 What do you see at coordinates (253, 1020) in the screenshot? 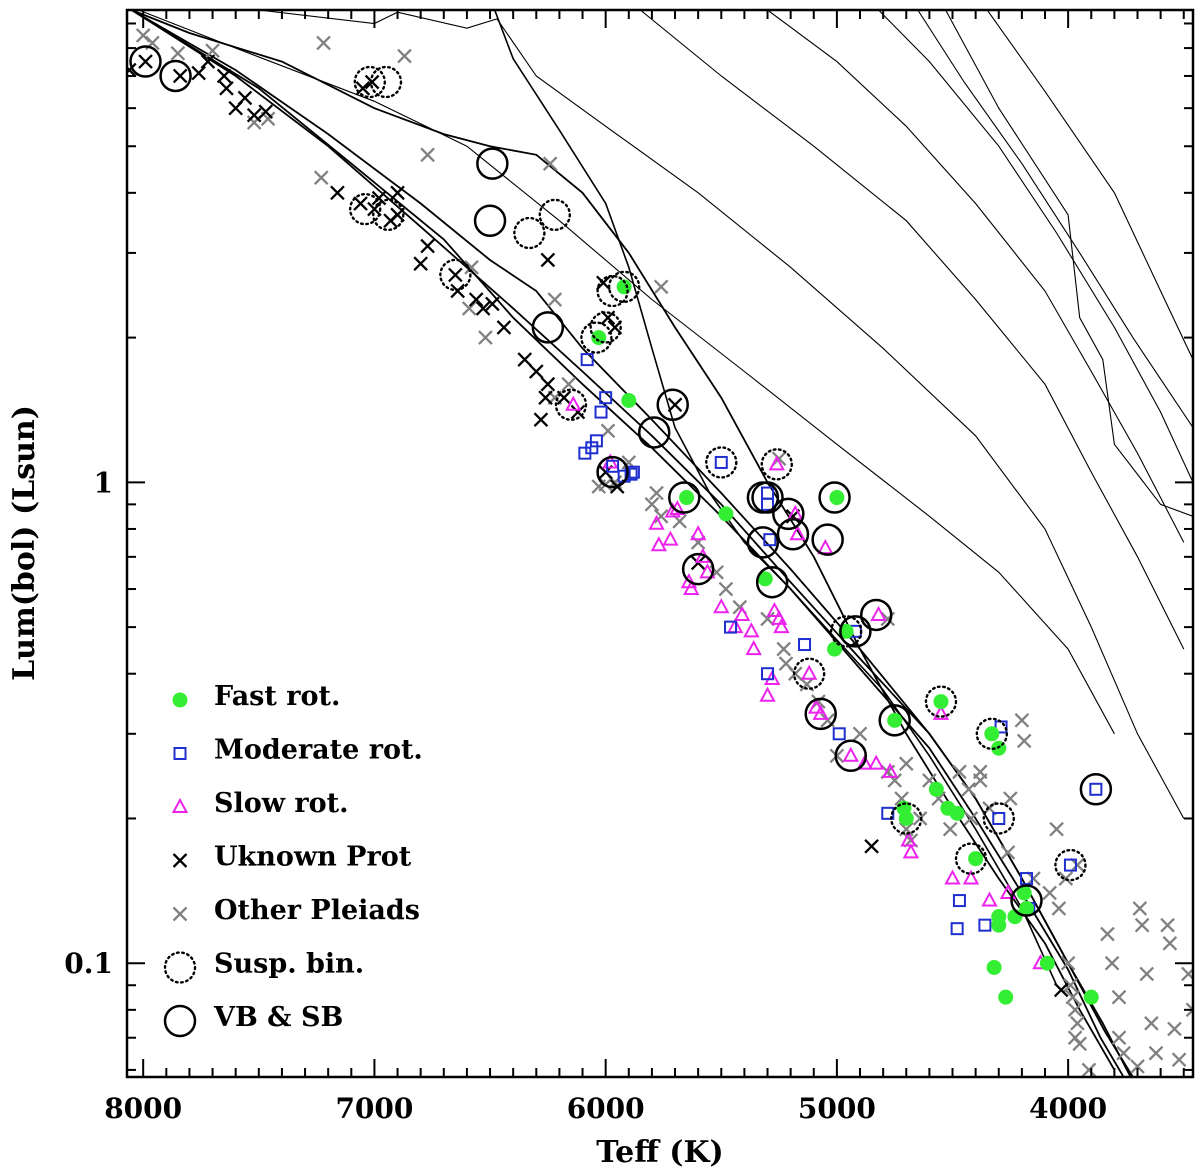
I see `legend-item-vb-sb: VB & SB` at bounding box center [253, 1020].